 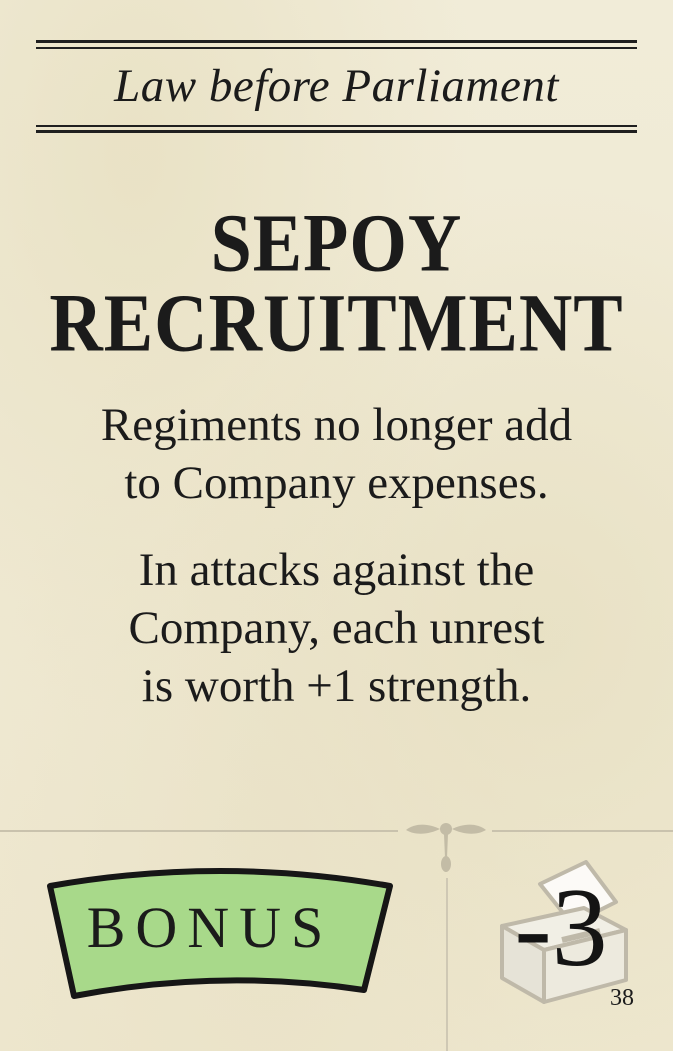 What do you see at coordinates (446, 847) in the screenshot?
I see `ornament-icon` at bounding box center [446, 847].